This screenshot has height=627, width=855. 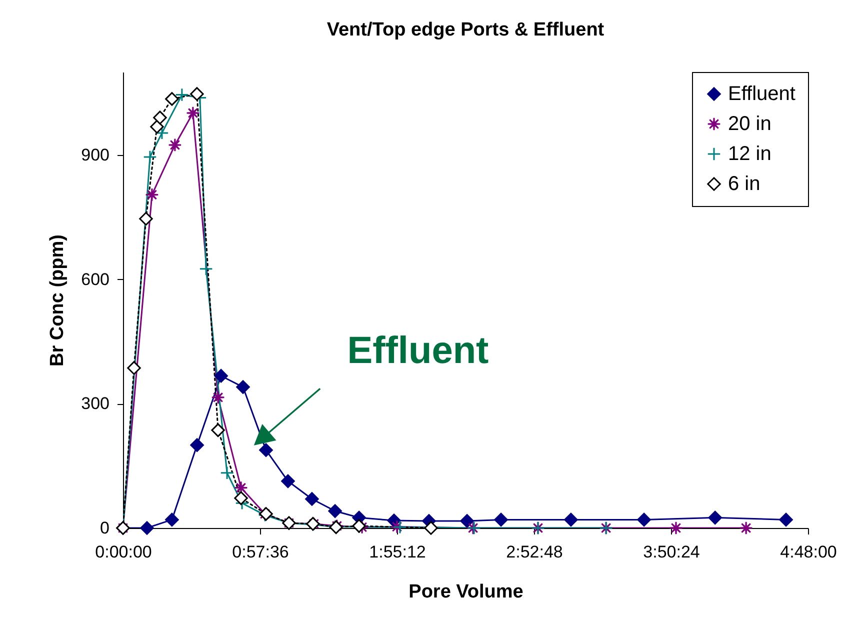 I want to click on chart-title: Vent/Top edge Ports & Effluent, so click(x=465, y=30).